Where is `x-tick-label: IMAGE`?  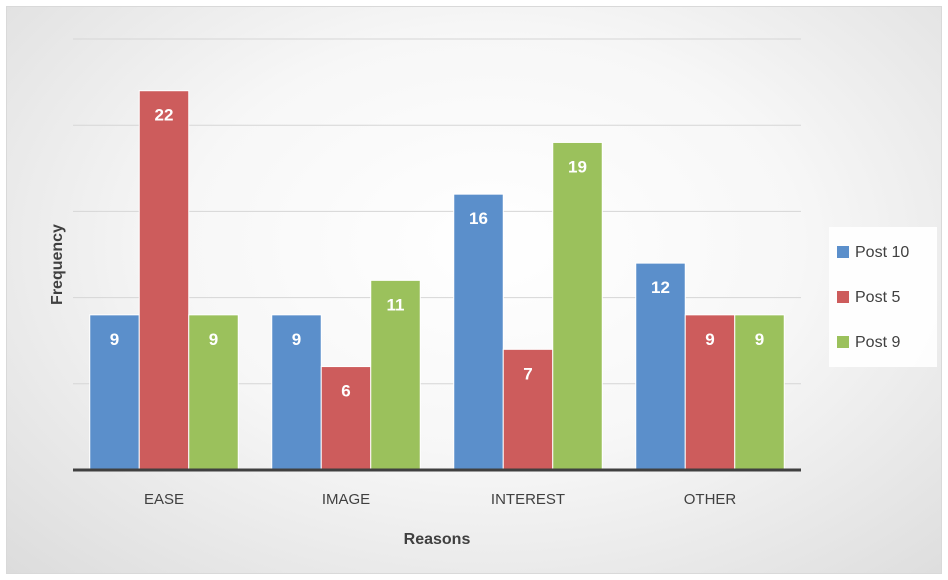
x-tick-label: IMAGE is located at coordinates (346, 499).